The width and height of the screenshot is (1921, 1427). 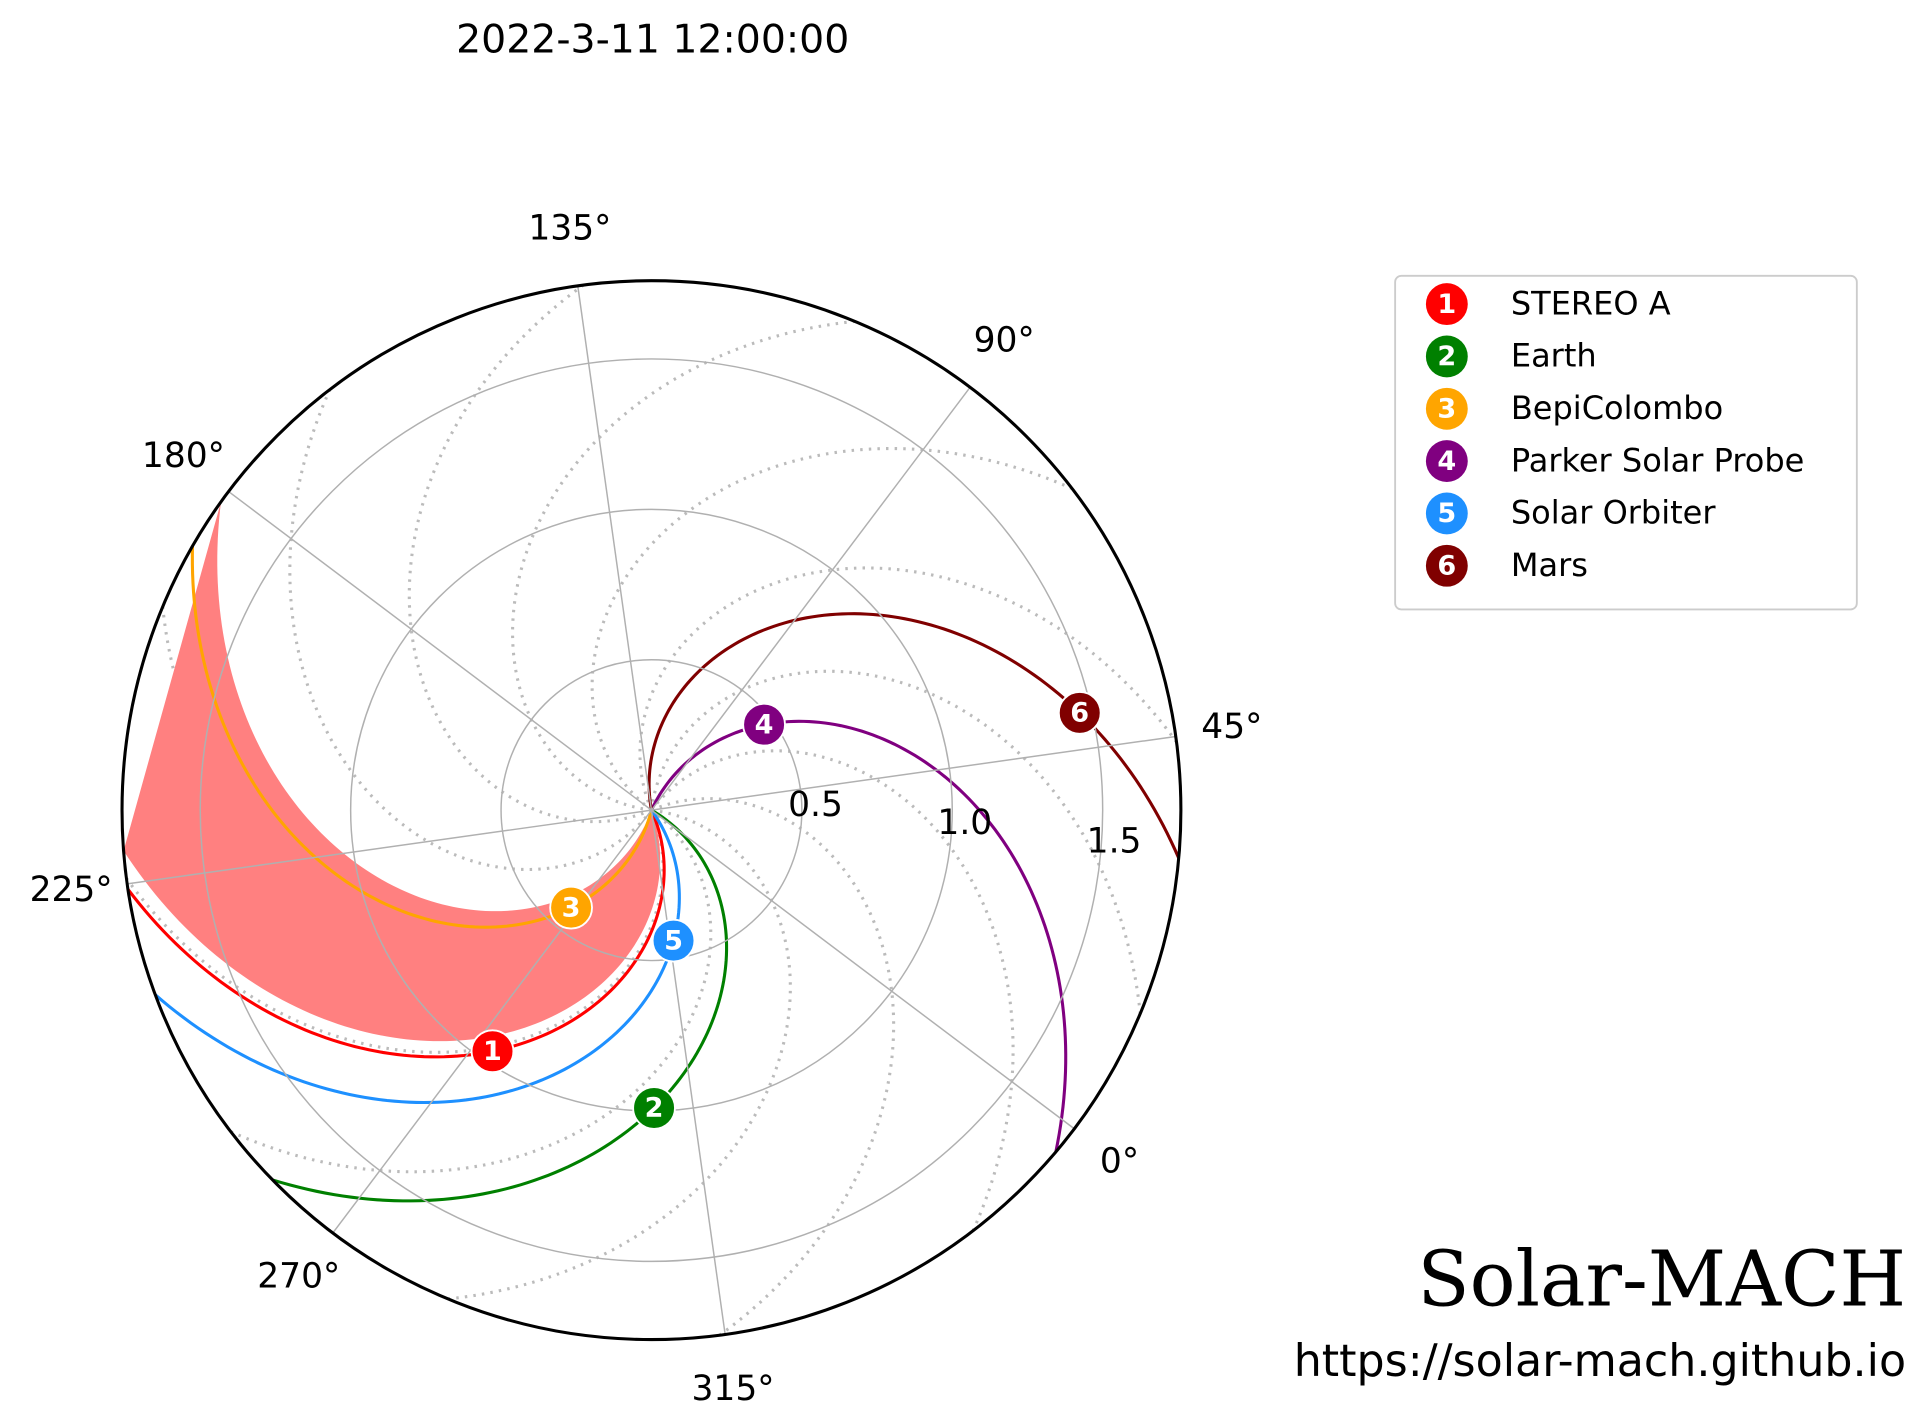 What do you see at coordinates (71, 890) in the screenshot?
I see `theta-tick-label: 225°` at bounding box center [71, 890].